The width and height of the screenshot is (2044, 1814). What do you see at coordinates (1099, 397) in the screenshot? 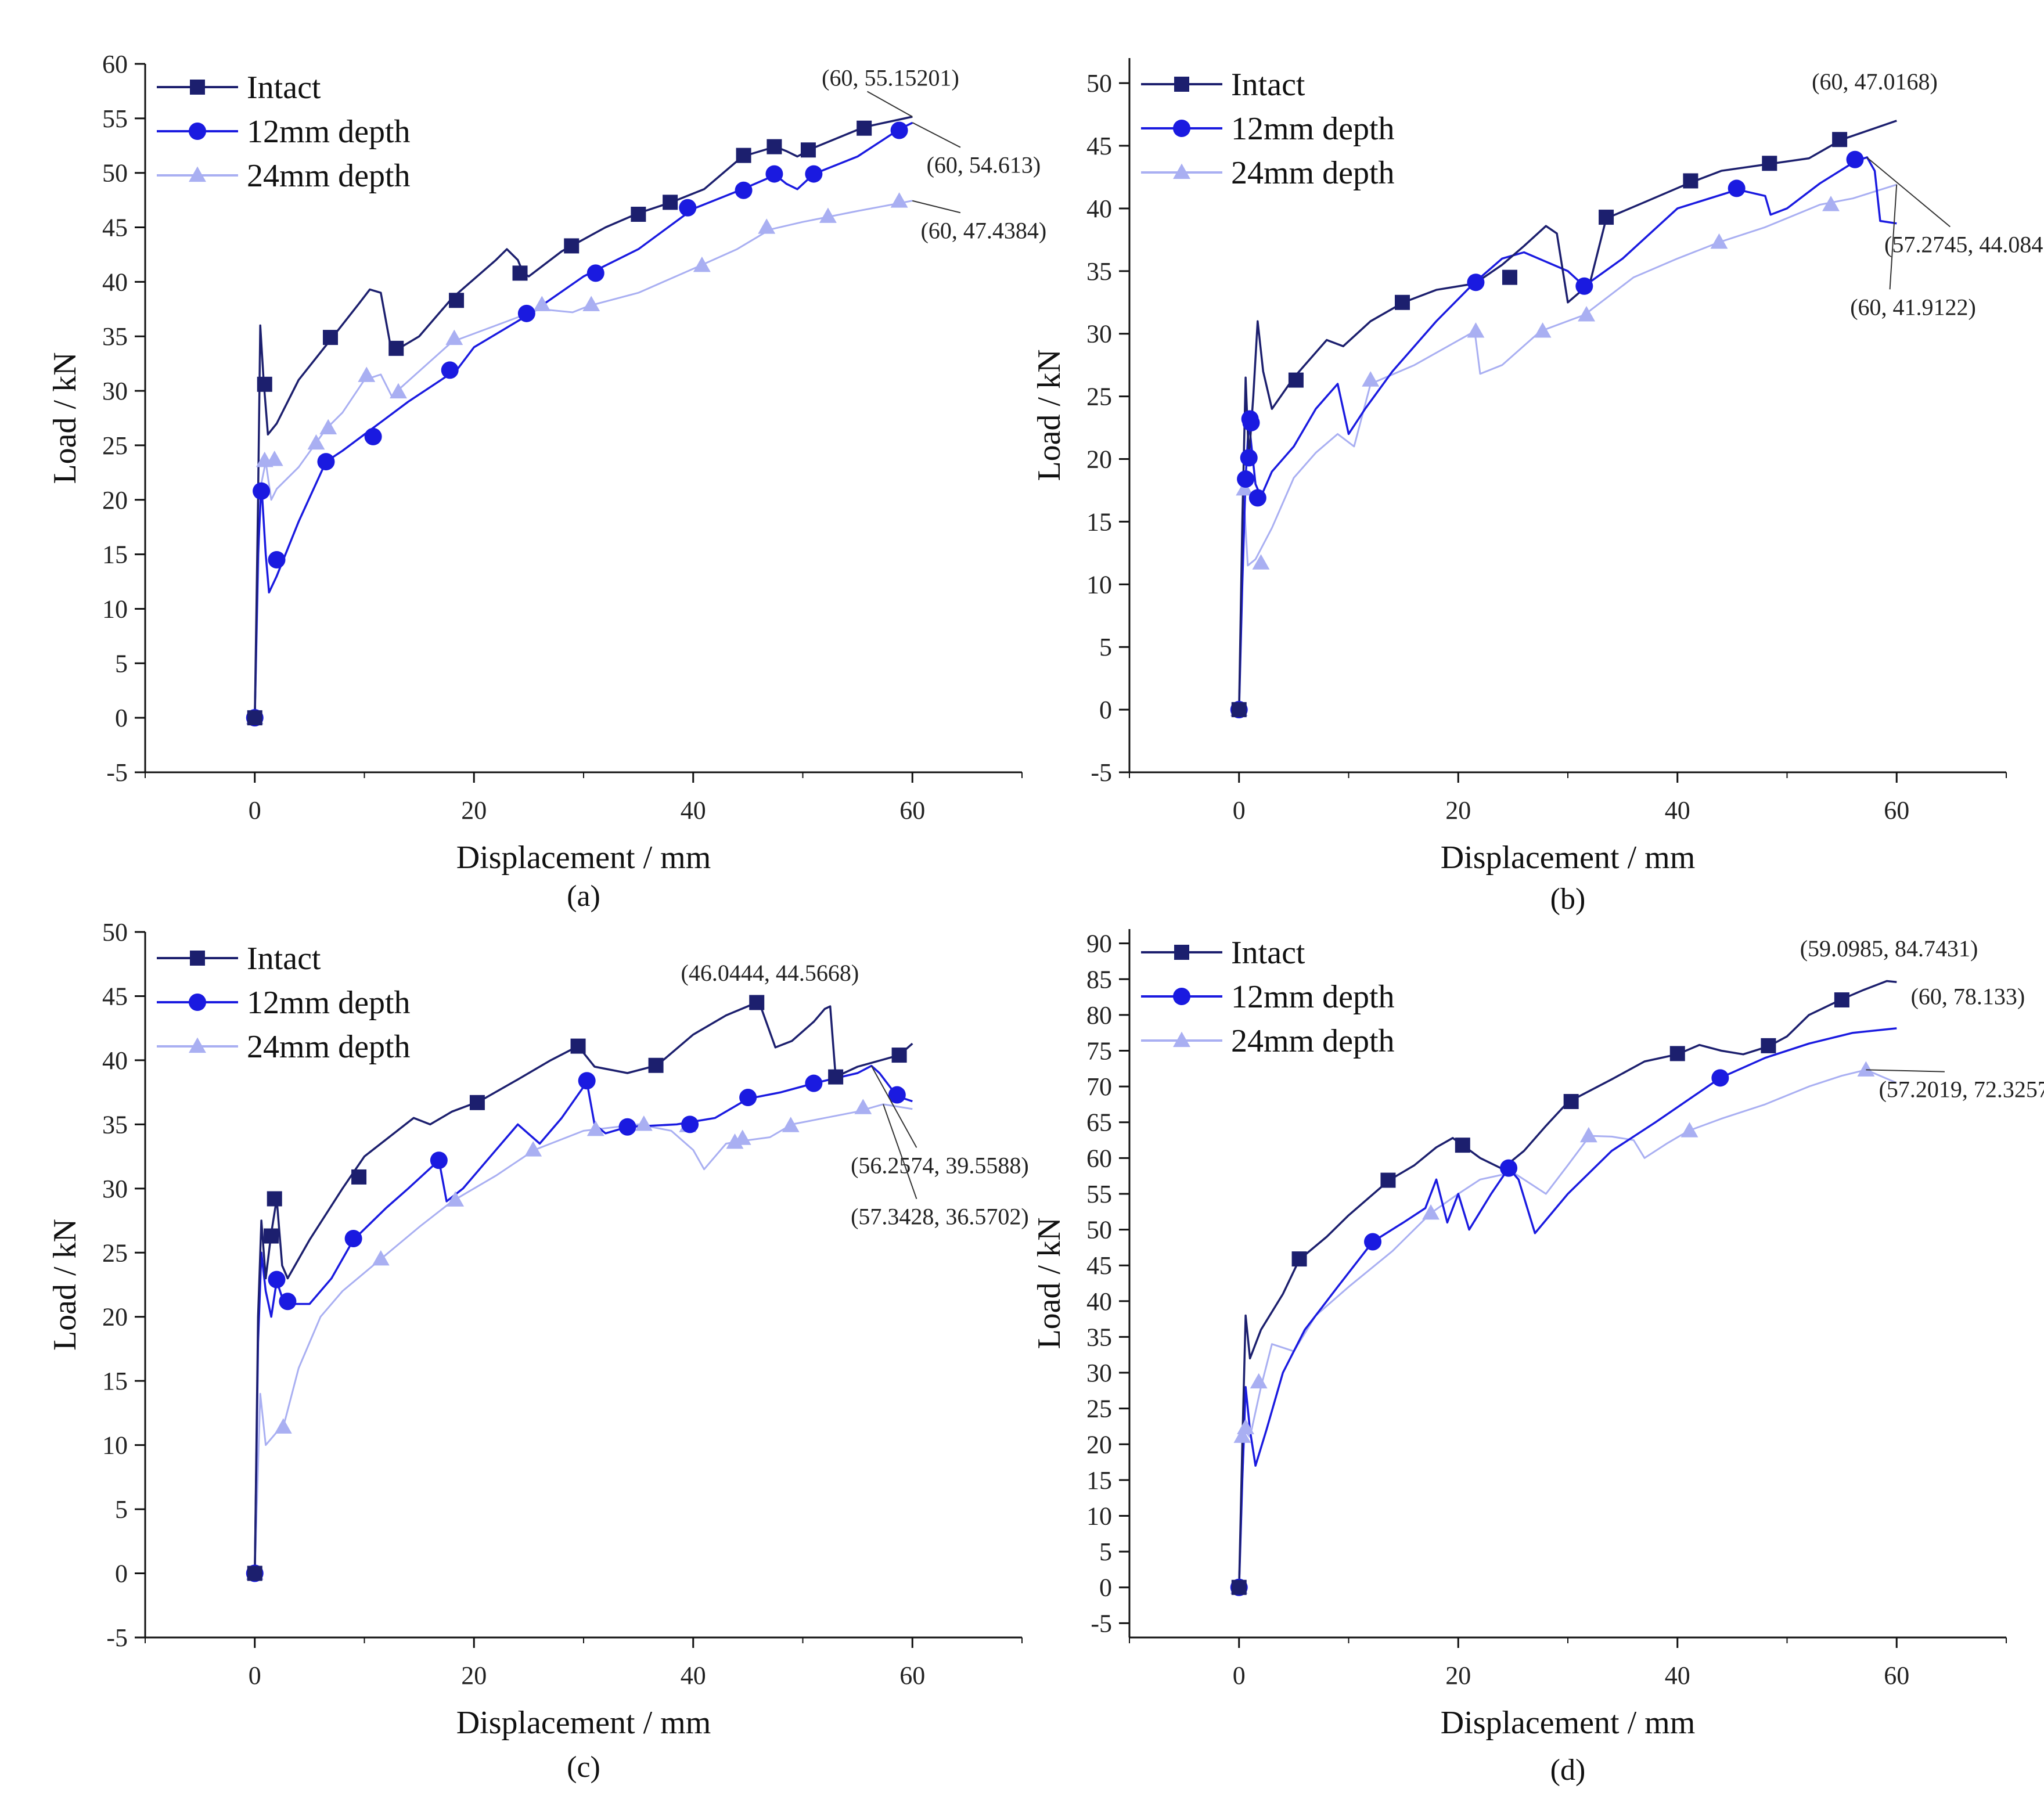
I see `y-tick-label: 25` at bounding box center [1099, 397].